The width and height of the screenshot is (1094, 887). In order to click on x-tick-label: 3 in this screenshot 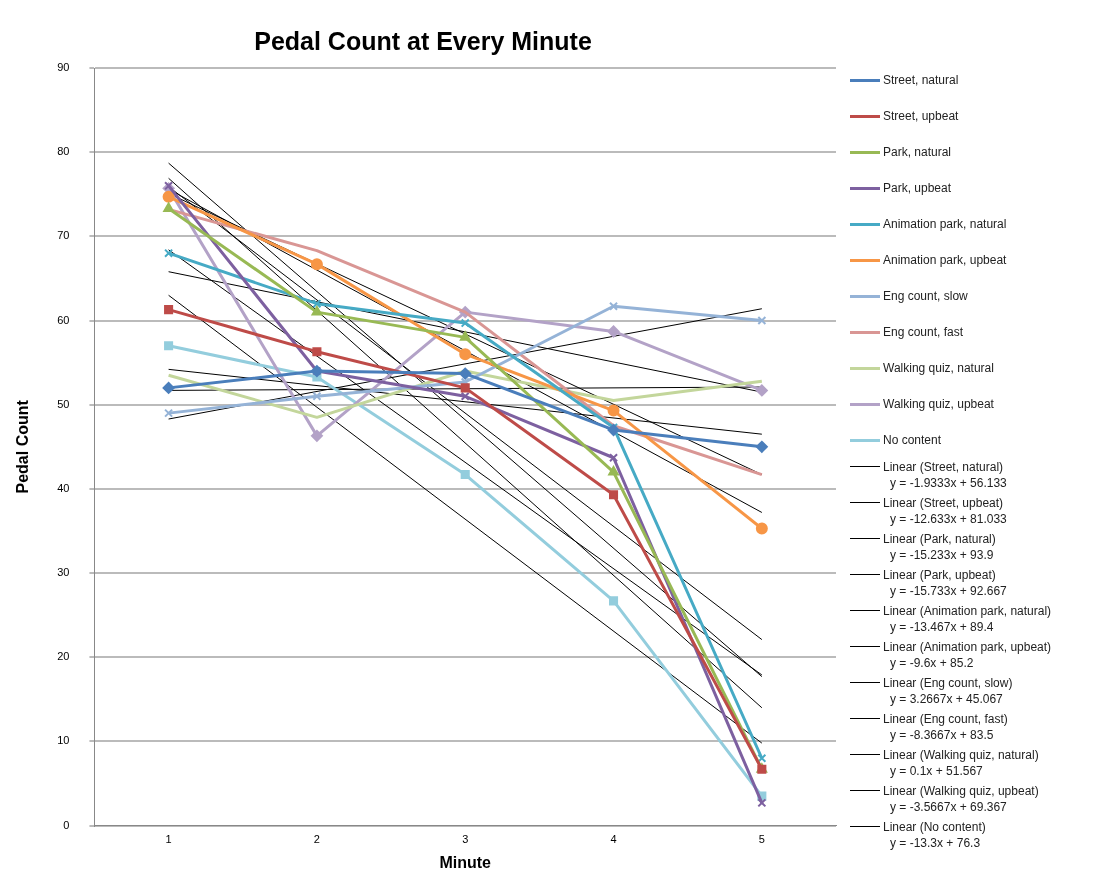, I will do `click(465, 839)`.